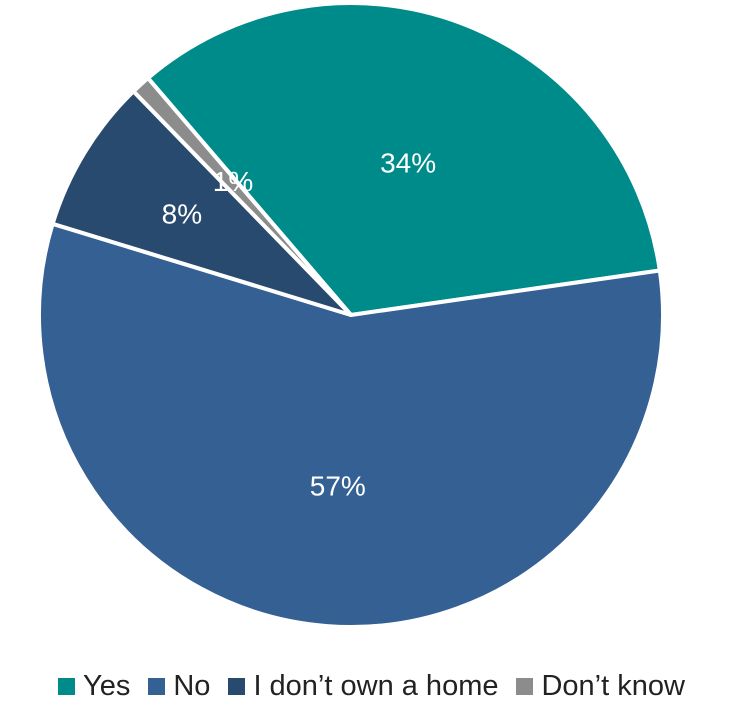 Image resolution: width=743 pixels, height=720 pixels. Describe the element at coordinates (107, 685) in the screenshot. I see `legend-label: Yes` at that location.